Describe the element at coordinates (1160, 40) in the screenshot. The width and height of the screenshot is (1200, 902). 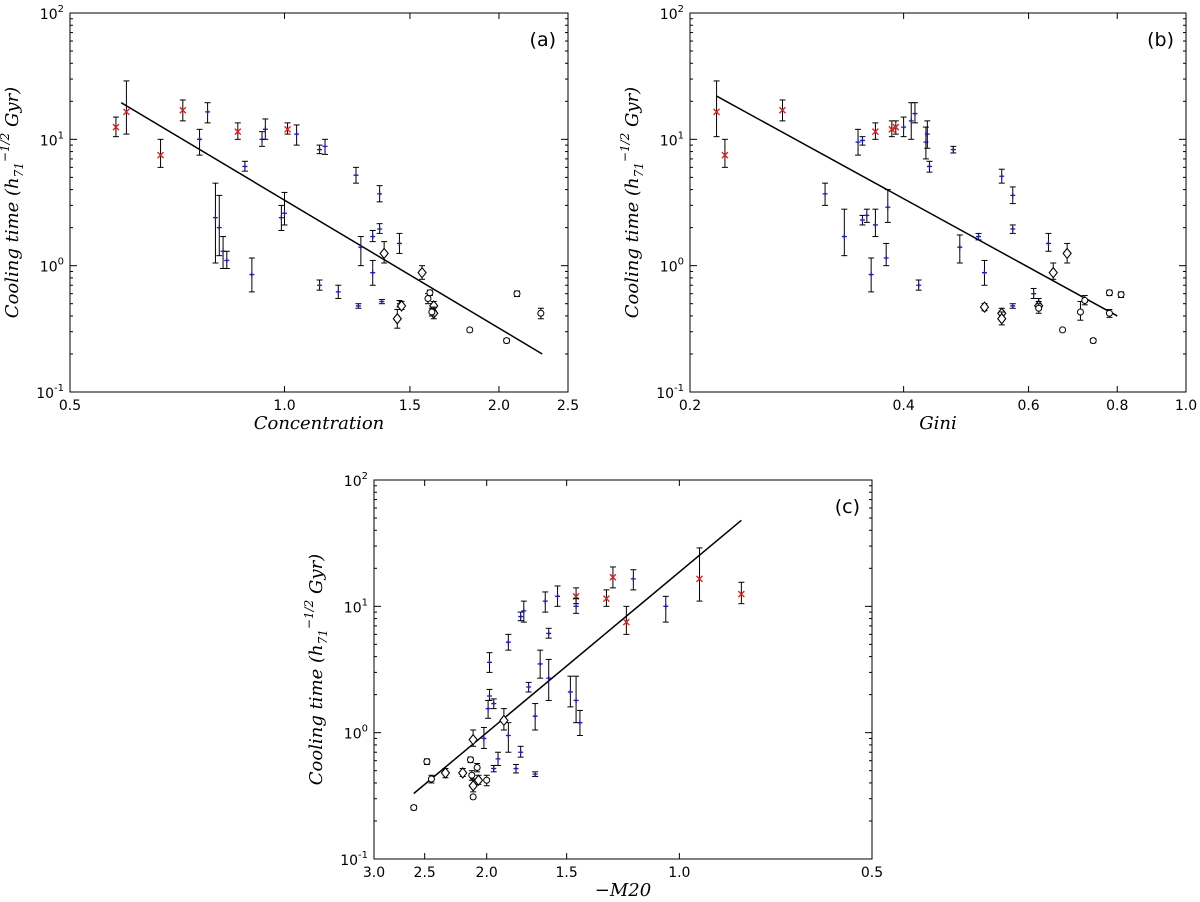
I see `panel-label: (b)` at that location.